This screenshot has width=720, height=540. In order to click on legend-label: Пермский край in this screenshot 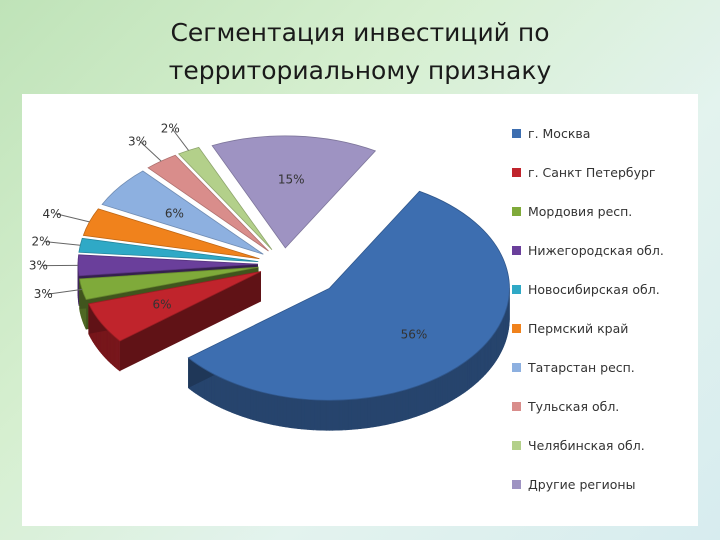, I will do `click(578, 328)`.